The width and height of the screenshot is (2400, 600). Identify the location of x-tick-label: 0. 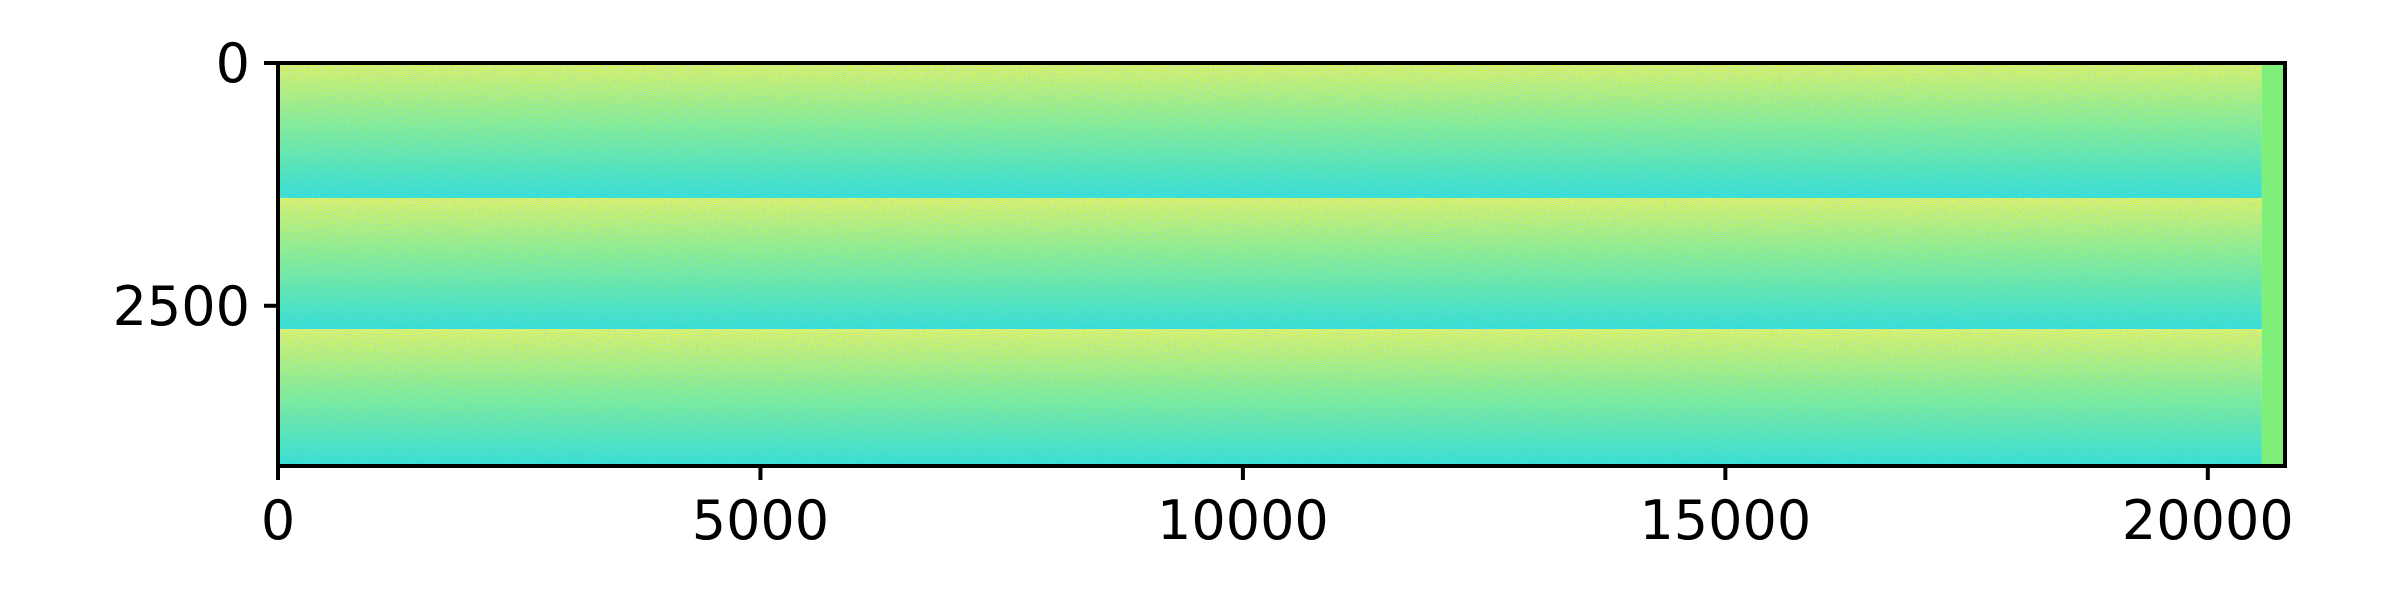
(278, 520).